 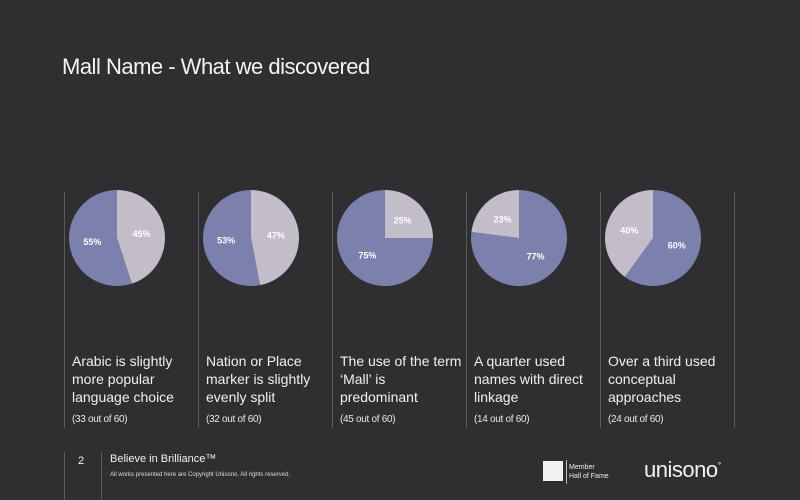 I want to click on slice-label: 25%, so click(x=403, y=220).